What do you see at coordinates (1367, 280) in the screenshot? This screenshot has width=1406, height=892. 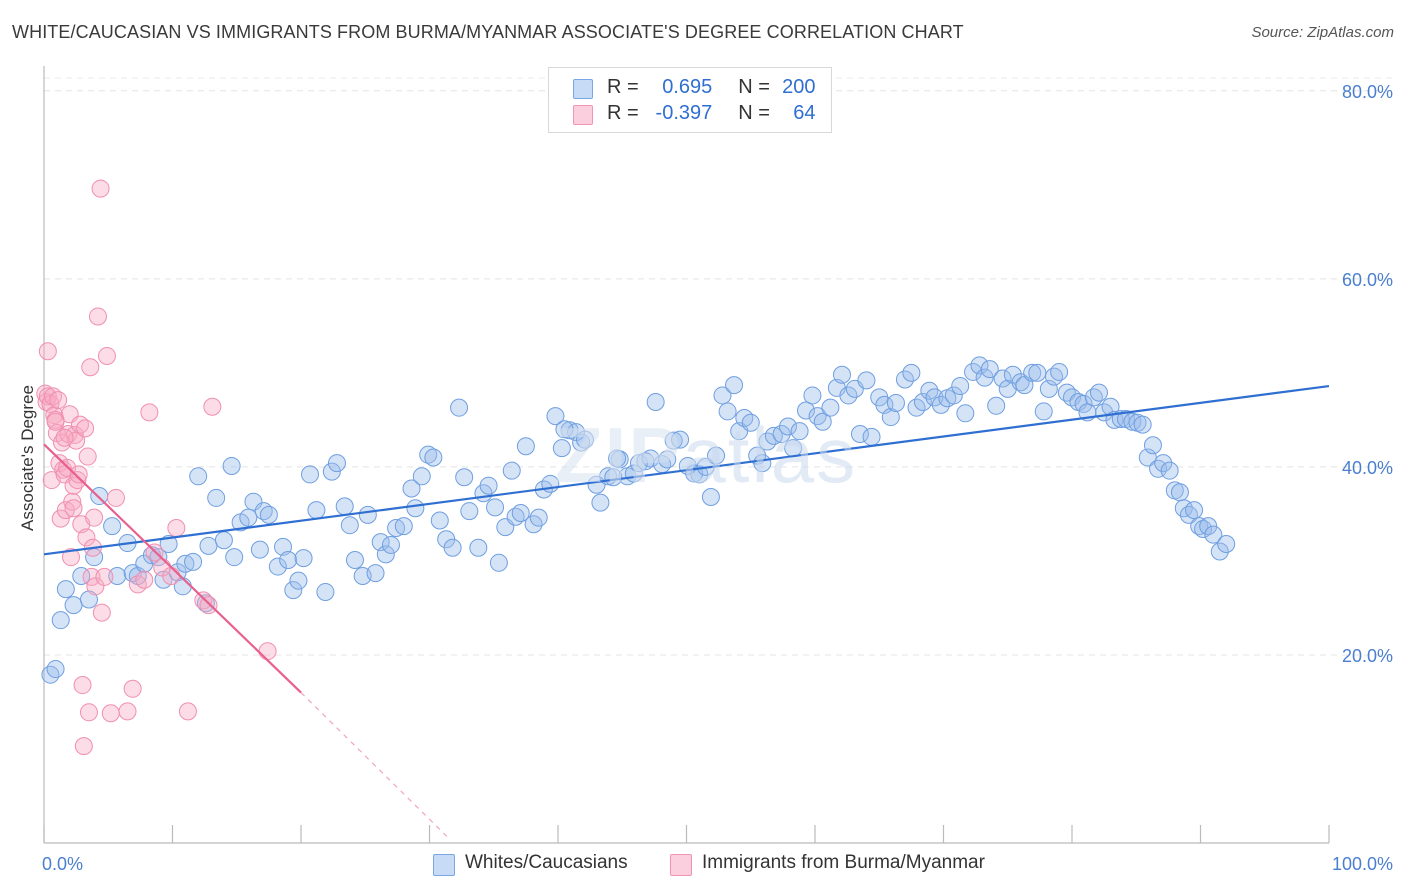 I see `y-tick-label: 60.0%` at bounding box center [1367, 280].